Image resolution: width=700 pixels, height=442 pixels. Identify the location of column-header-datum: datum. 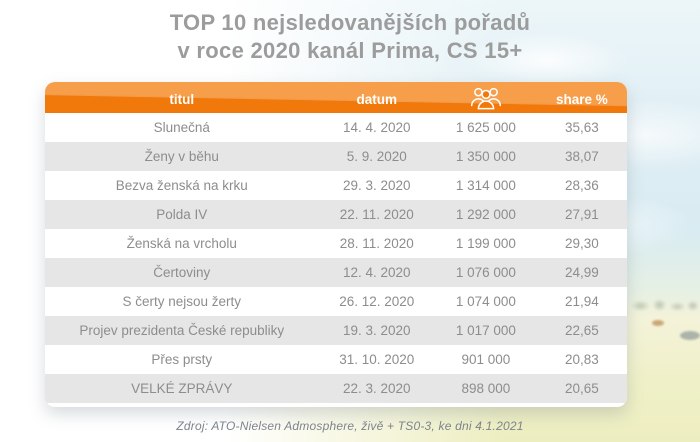
(376, 99).